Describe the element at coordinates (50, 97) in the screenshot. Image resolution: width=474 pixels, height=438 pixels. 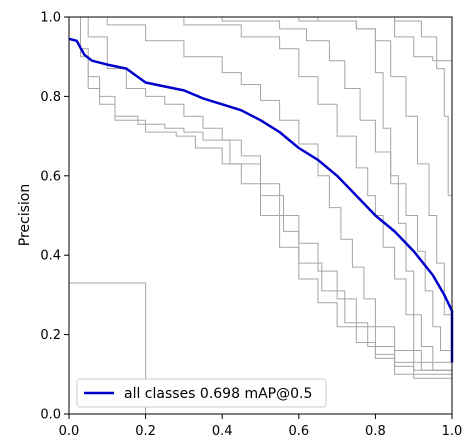
I see `y-tick-label: 0.8` at that location.